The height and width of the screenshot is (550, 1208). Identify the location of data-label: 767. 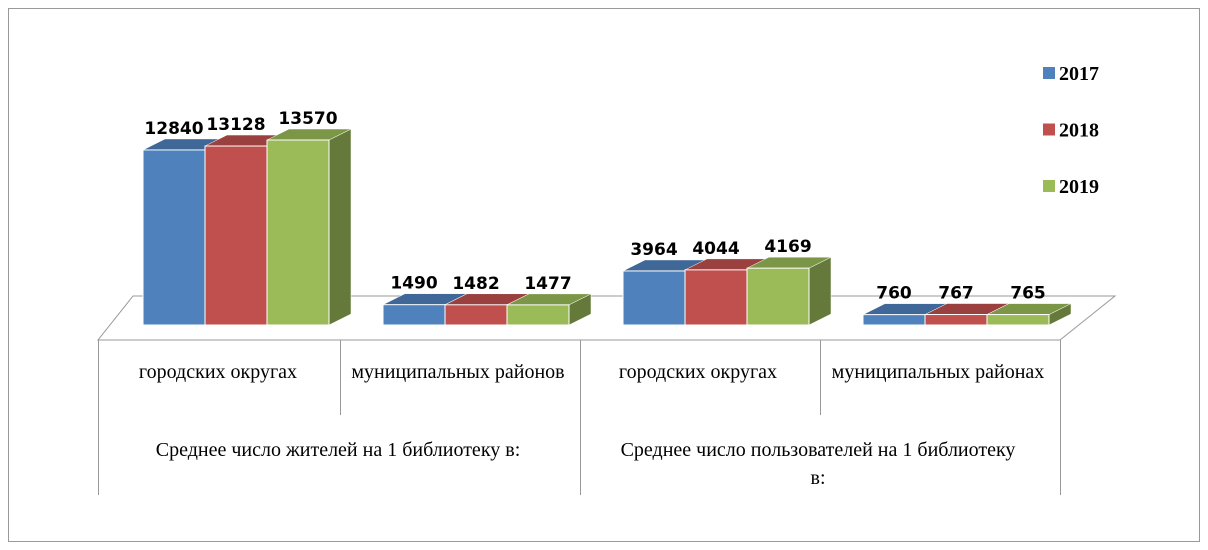
(956, 294).